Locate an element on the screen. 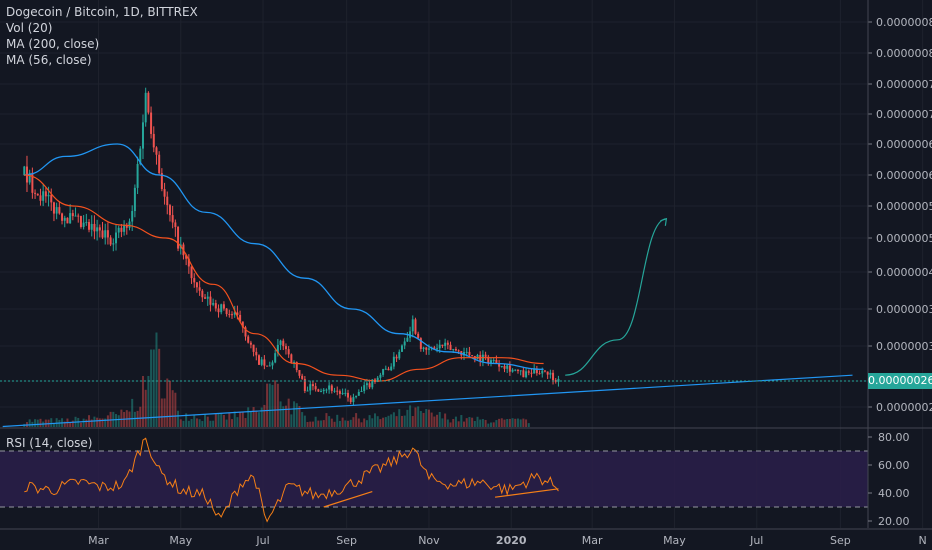 The height and width of the screenshot is (550, 932). symbol-title: Dogecoin / Bitcoin, 1D, BITTREX is located at coordinates (102, 12).